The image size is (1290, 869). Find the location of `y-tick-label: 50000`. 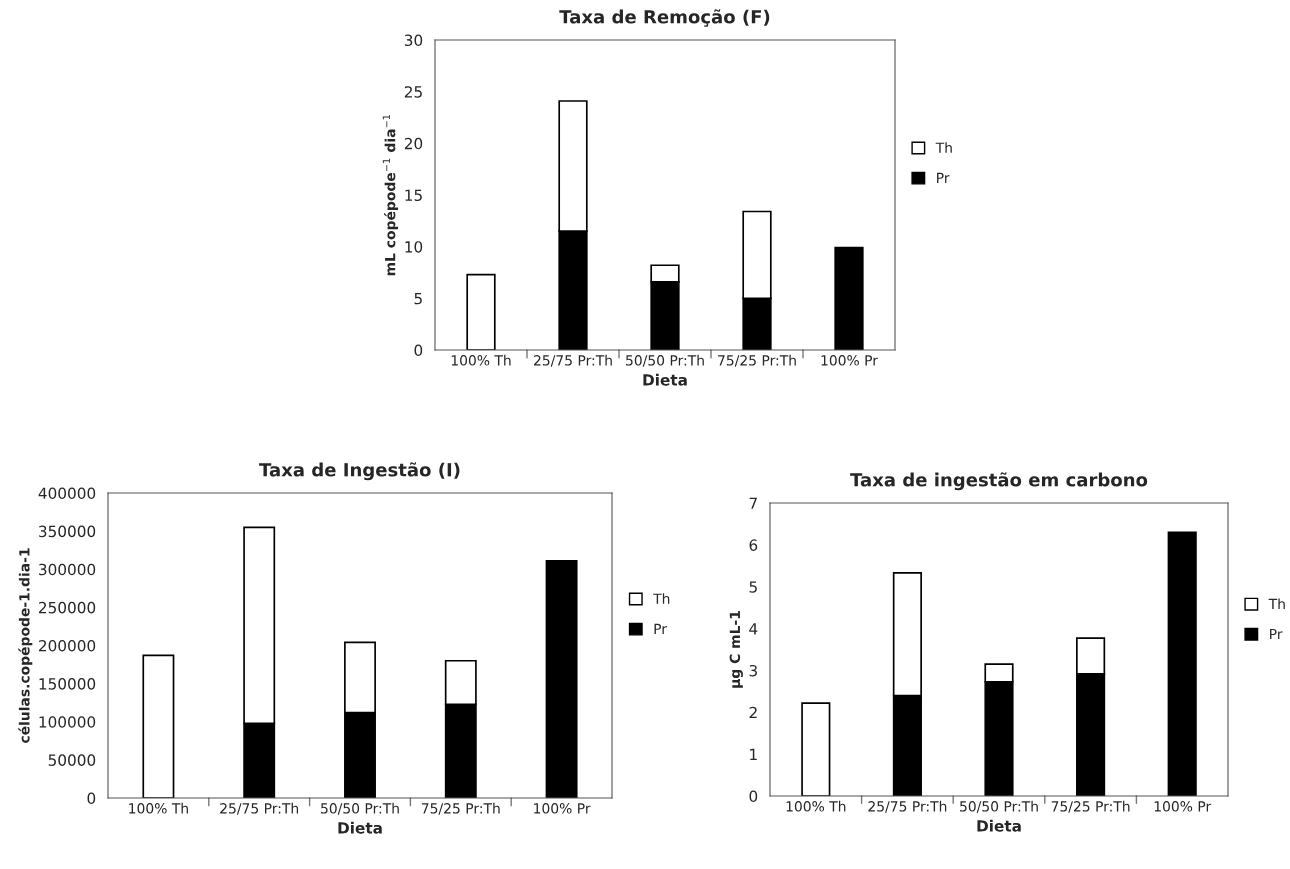

y-tick-label: 50000 is located at coordinates (72, 760).